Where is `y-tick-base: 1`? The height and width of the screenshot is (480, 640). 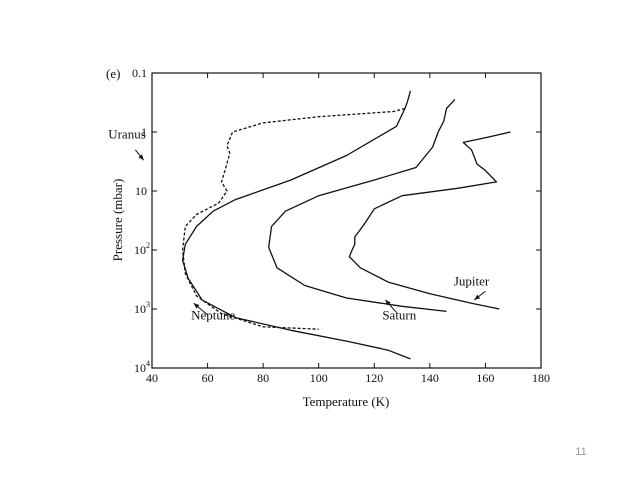 y-tick-base: 1 is located at coordinates (144, 132).